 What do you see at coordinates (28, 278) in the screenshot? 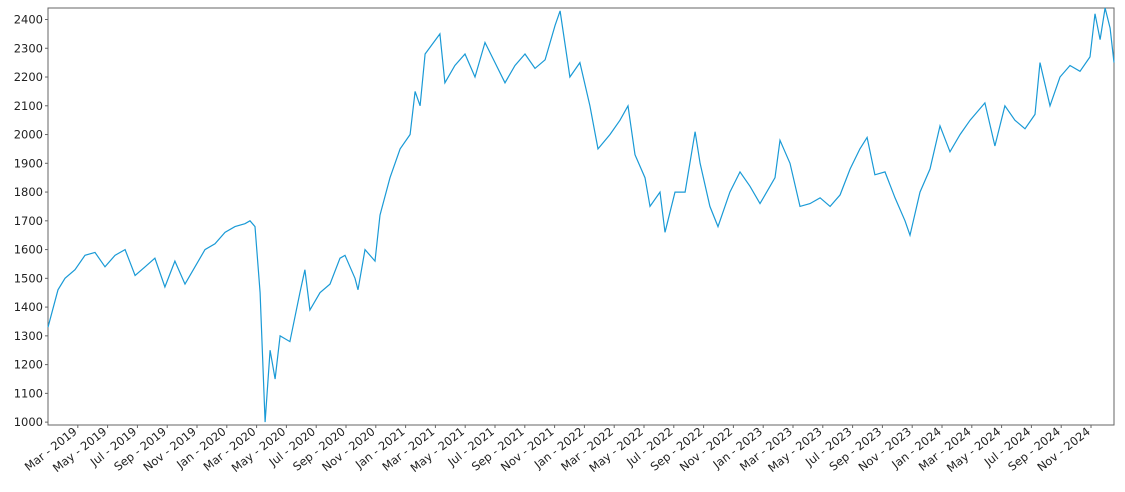
I see `y-tick-label: 1500` at bounding box center [28, 278].